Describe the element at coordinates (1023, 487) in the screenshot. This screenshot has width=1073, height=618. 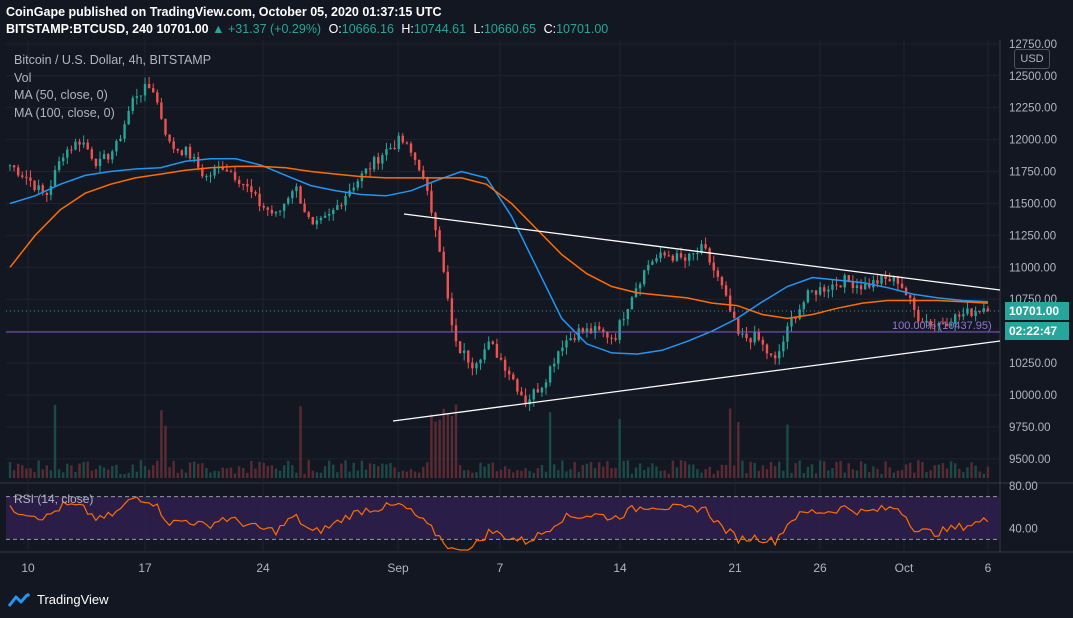
I see `rsi-tick-label: 80.00` at that location.